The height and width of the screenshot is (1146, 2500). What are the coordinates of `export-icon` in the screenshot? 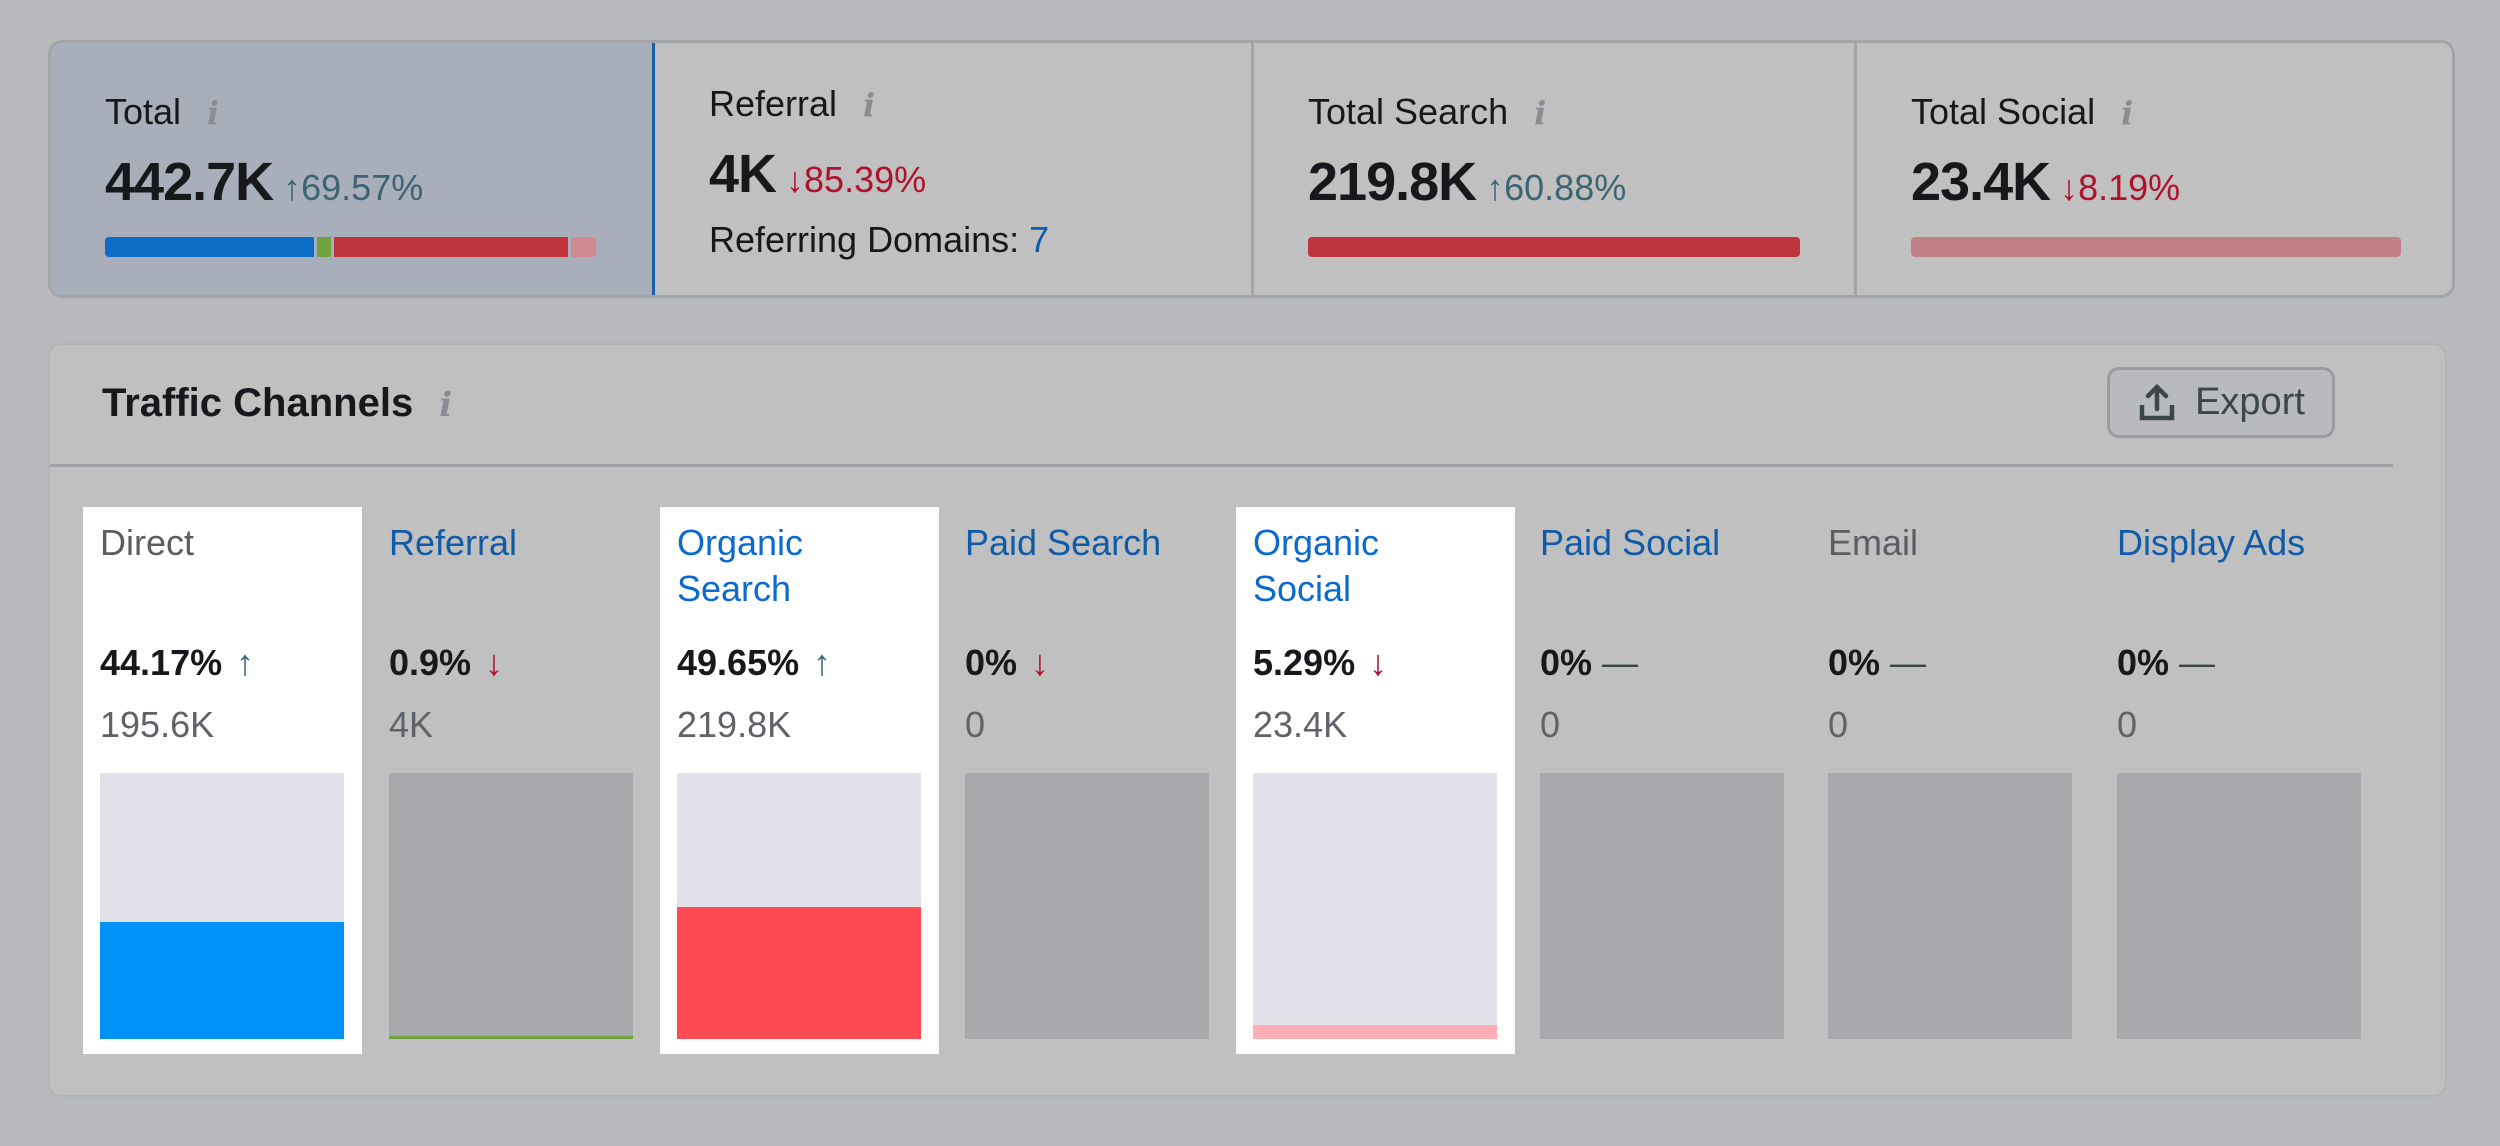 It's located at (2157, 401).